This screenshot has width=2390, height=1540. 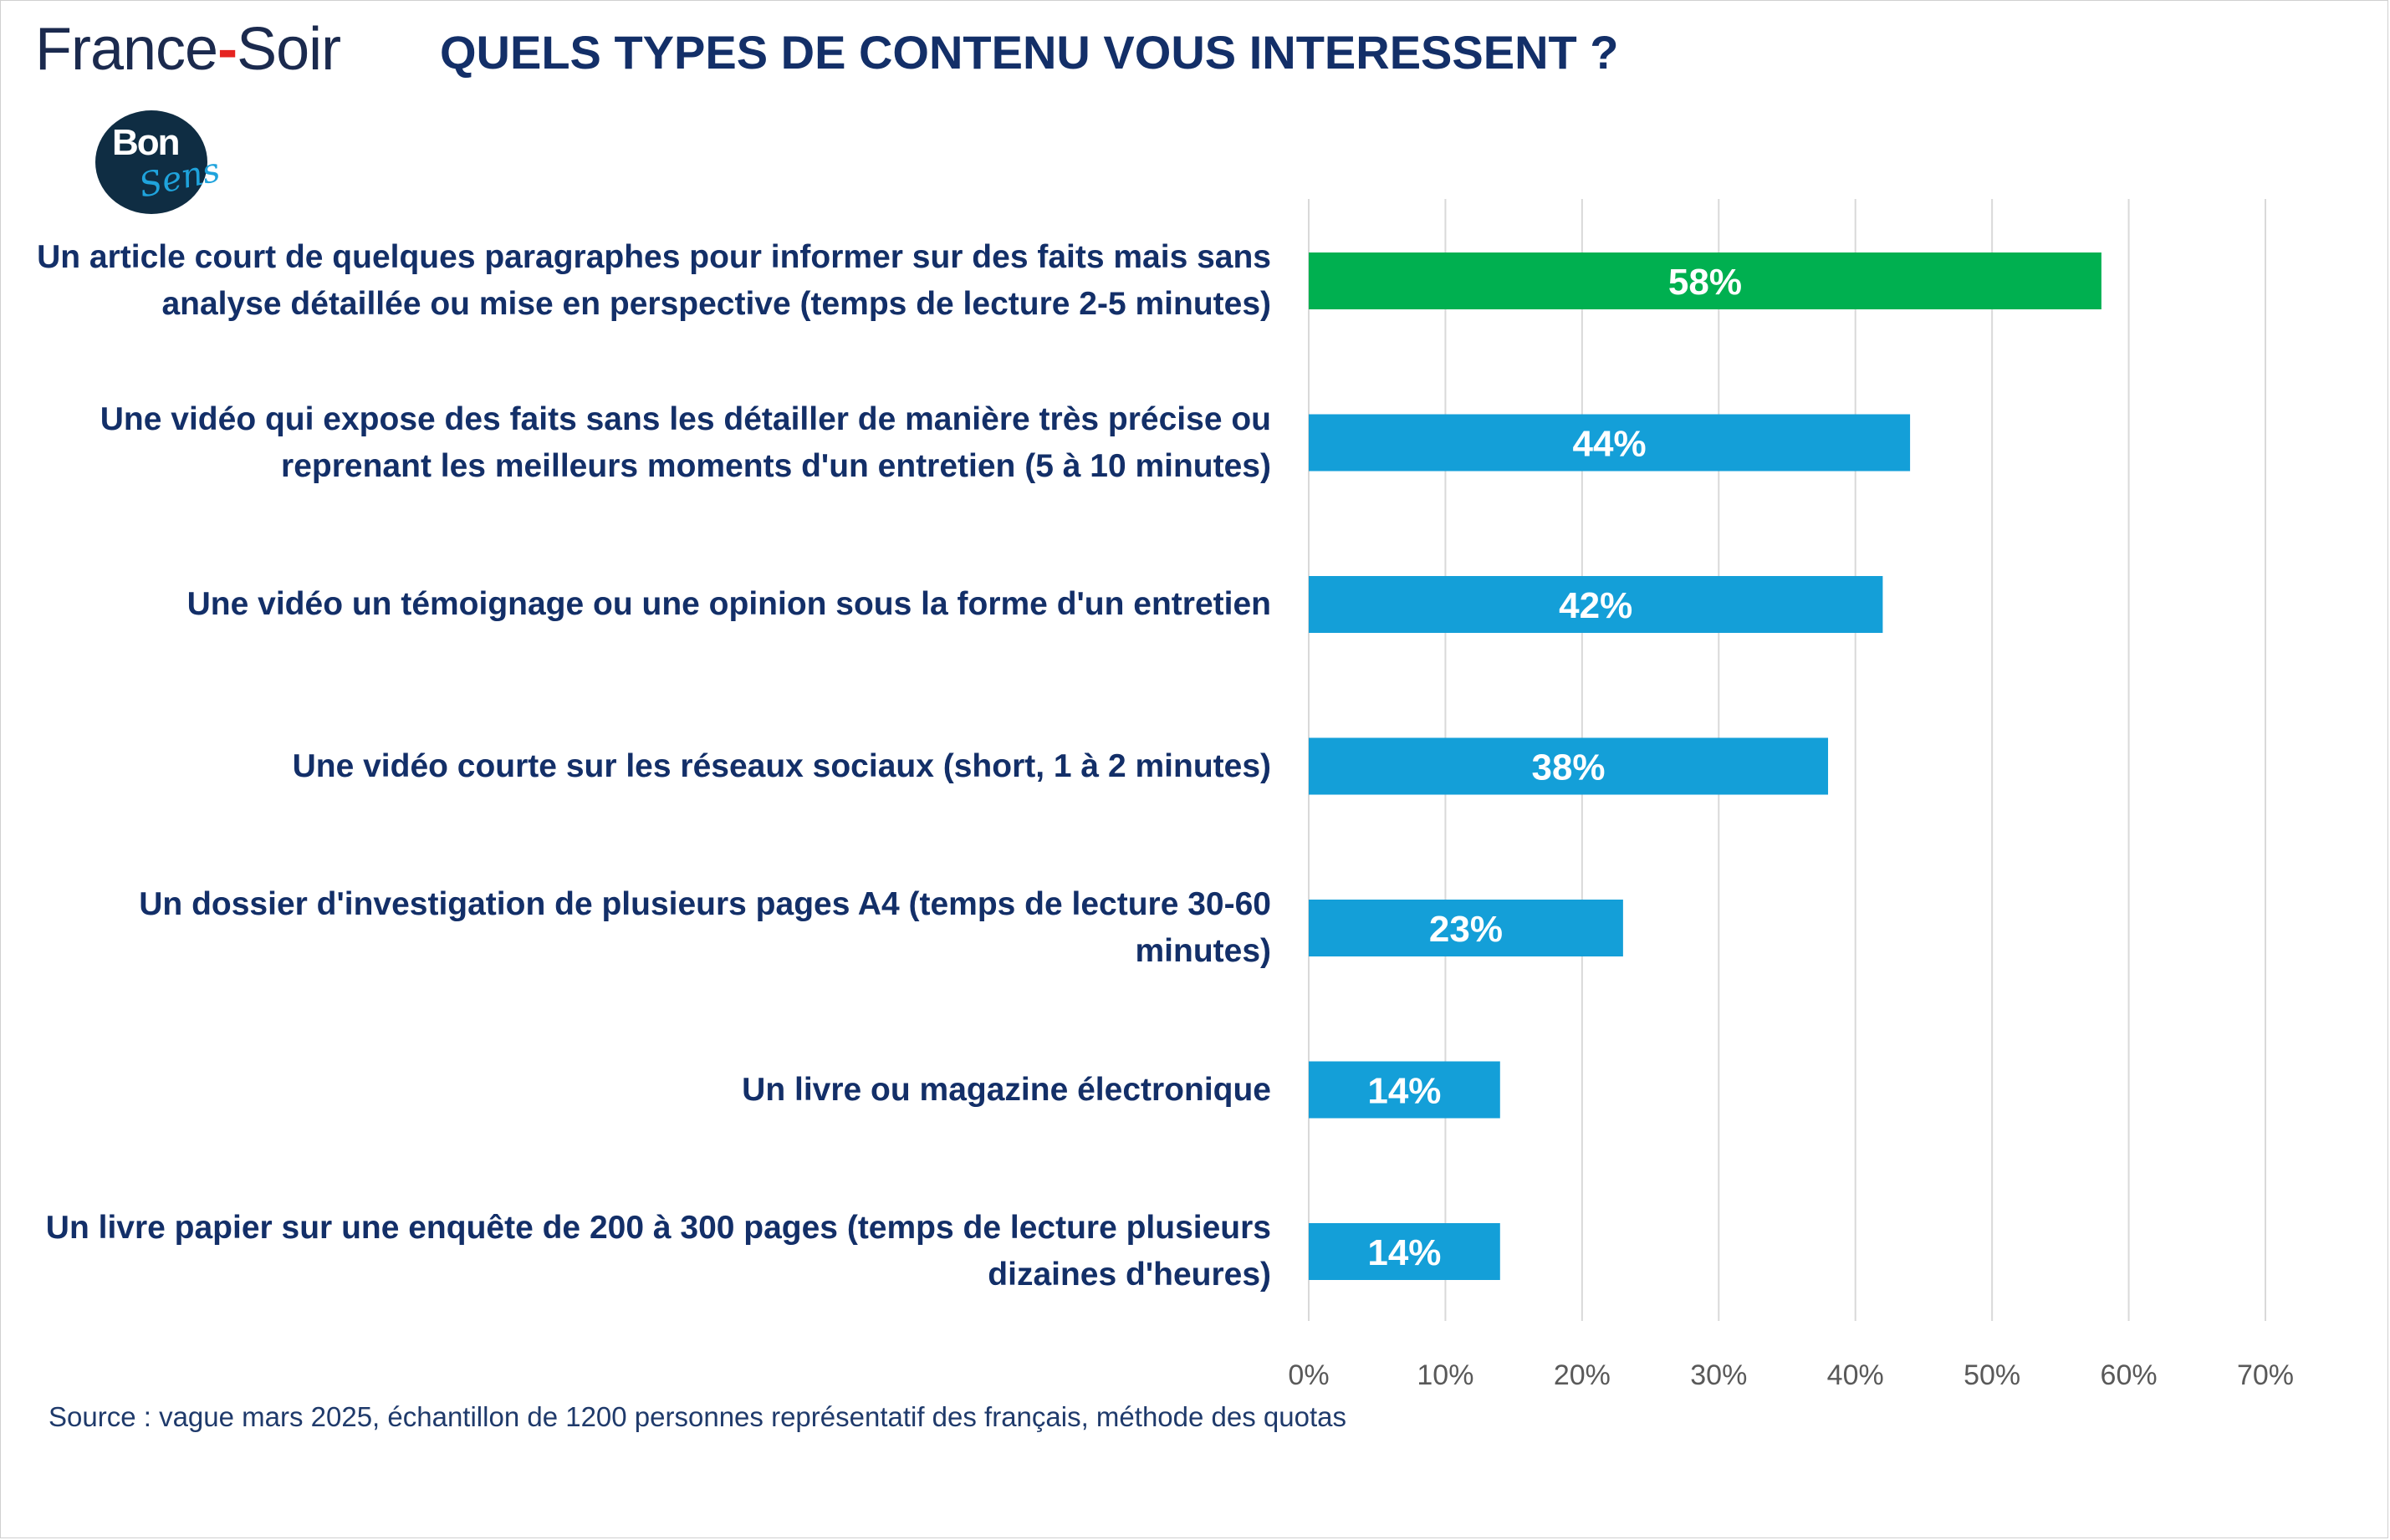 I want to click on brand-dash: -, so click(x=227, y=49).